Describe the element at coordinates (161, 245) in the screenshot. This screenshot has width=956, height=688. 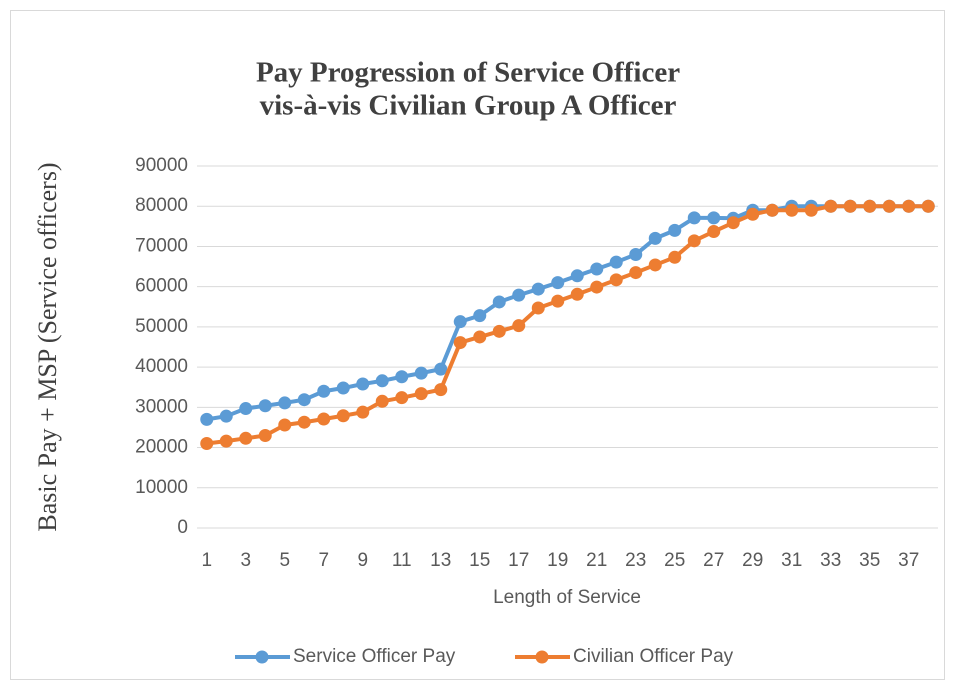
I see `y-tick-label: 70000` at that location.